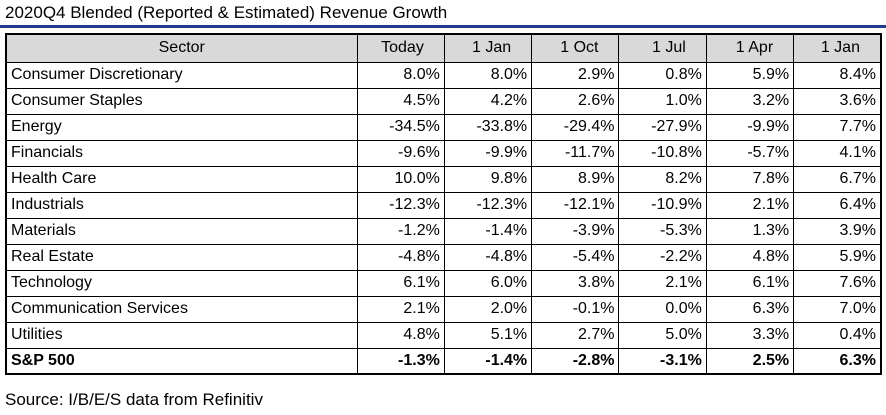 The image size is (886, 415). Describe the element at coordinates (575, 48) in the screenshot. I see `column-header-1-oct: 1 Oct` at that location.